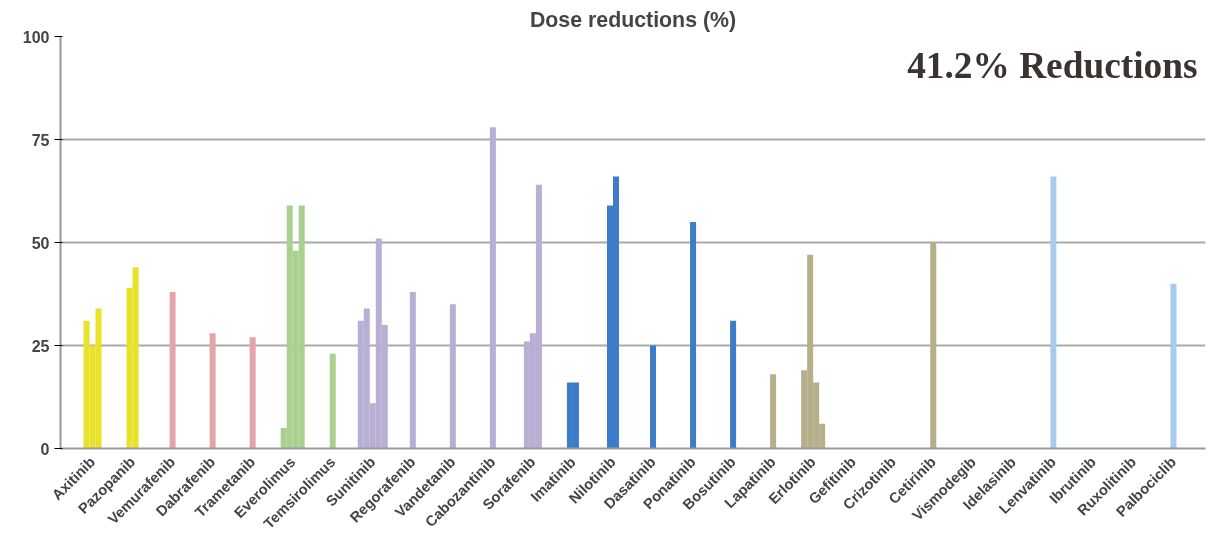 This screenshot has width=1220, height=550. I want to click on y-tick-label: 100, so click(36, 37).